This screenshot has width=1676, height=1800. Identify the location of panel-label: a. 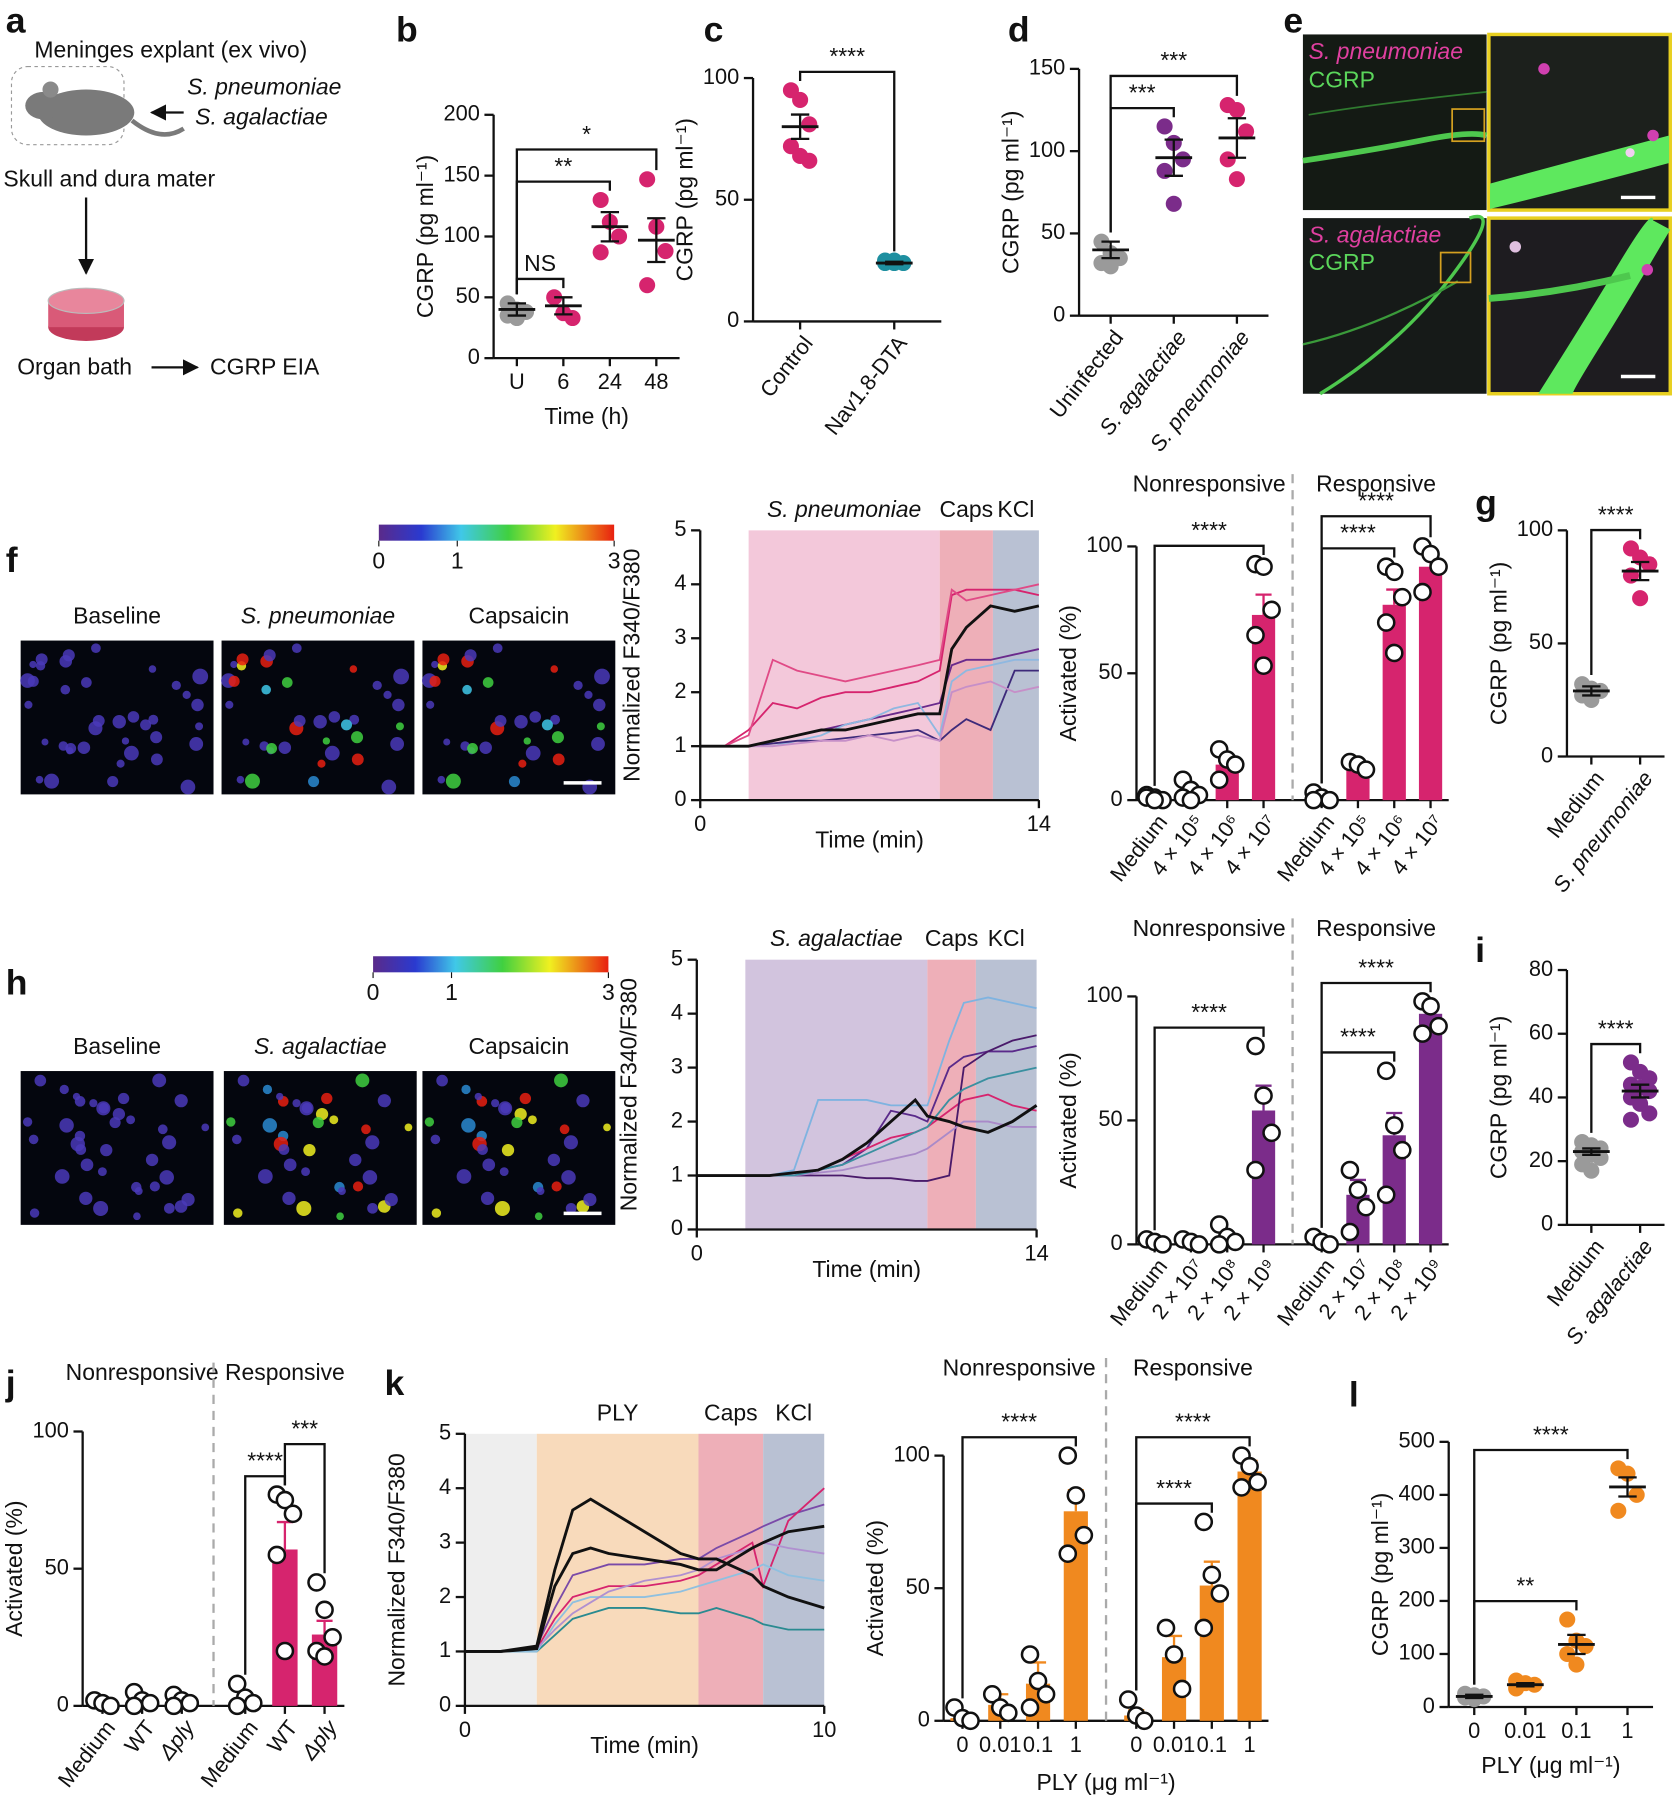
(16, 20).